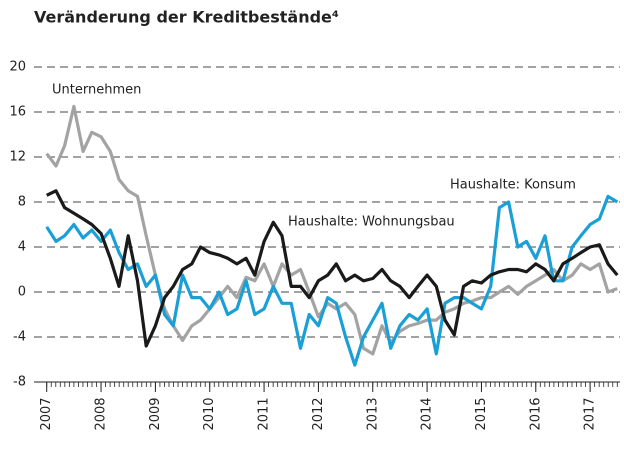 The image size is (624, 457). I want to click on x-tick-label: 2013, so click(372, 413).